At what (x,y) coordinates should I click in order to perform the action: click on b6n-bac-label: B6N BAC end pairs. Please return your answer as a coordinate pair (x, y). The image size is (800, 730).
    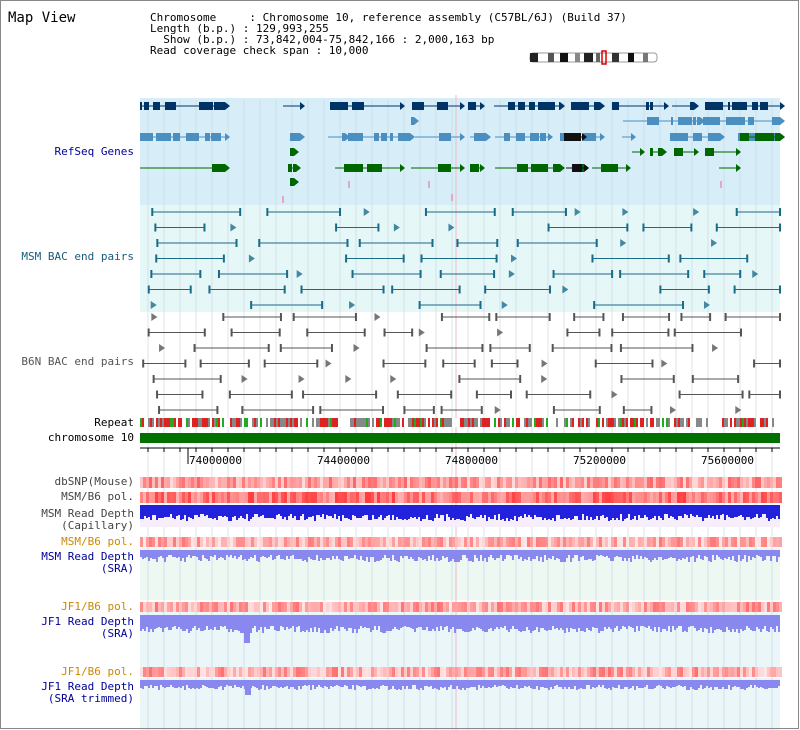
    Looking at the image, I should click on (77, 361).